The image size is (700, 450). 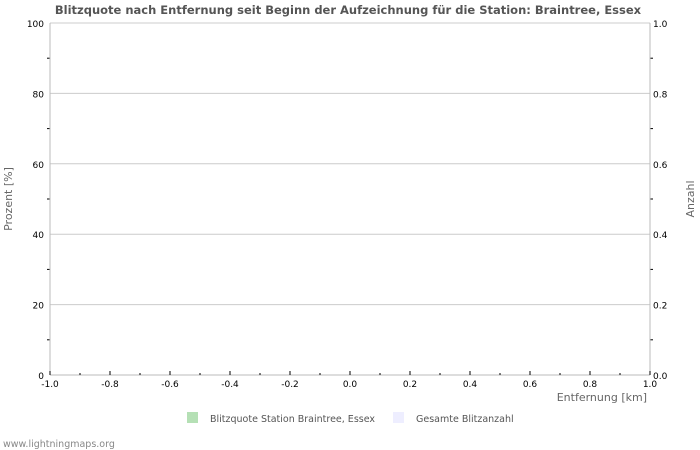 I want to click on x-tick-label: 0.6, so click(x=530, y=385).